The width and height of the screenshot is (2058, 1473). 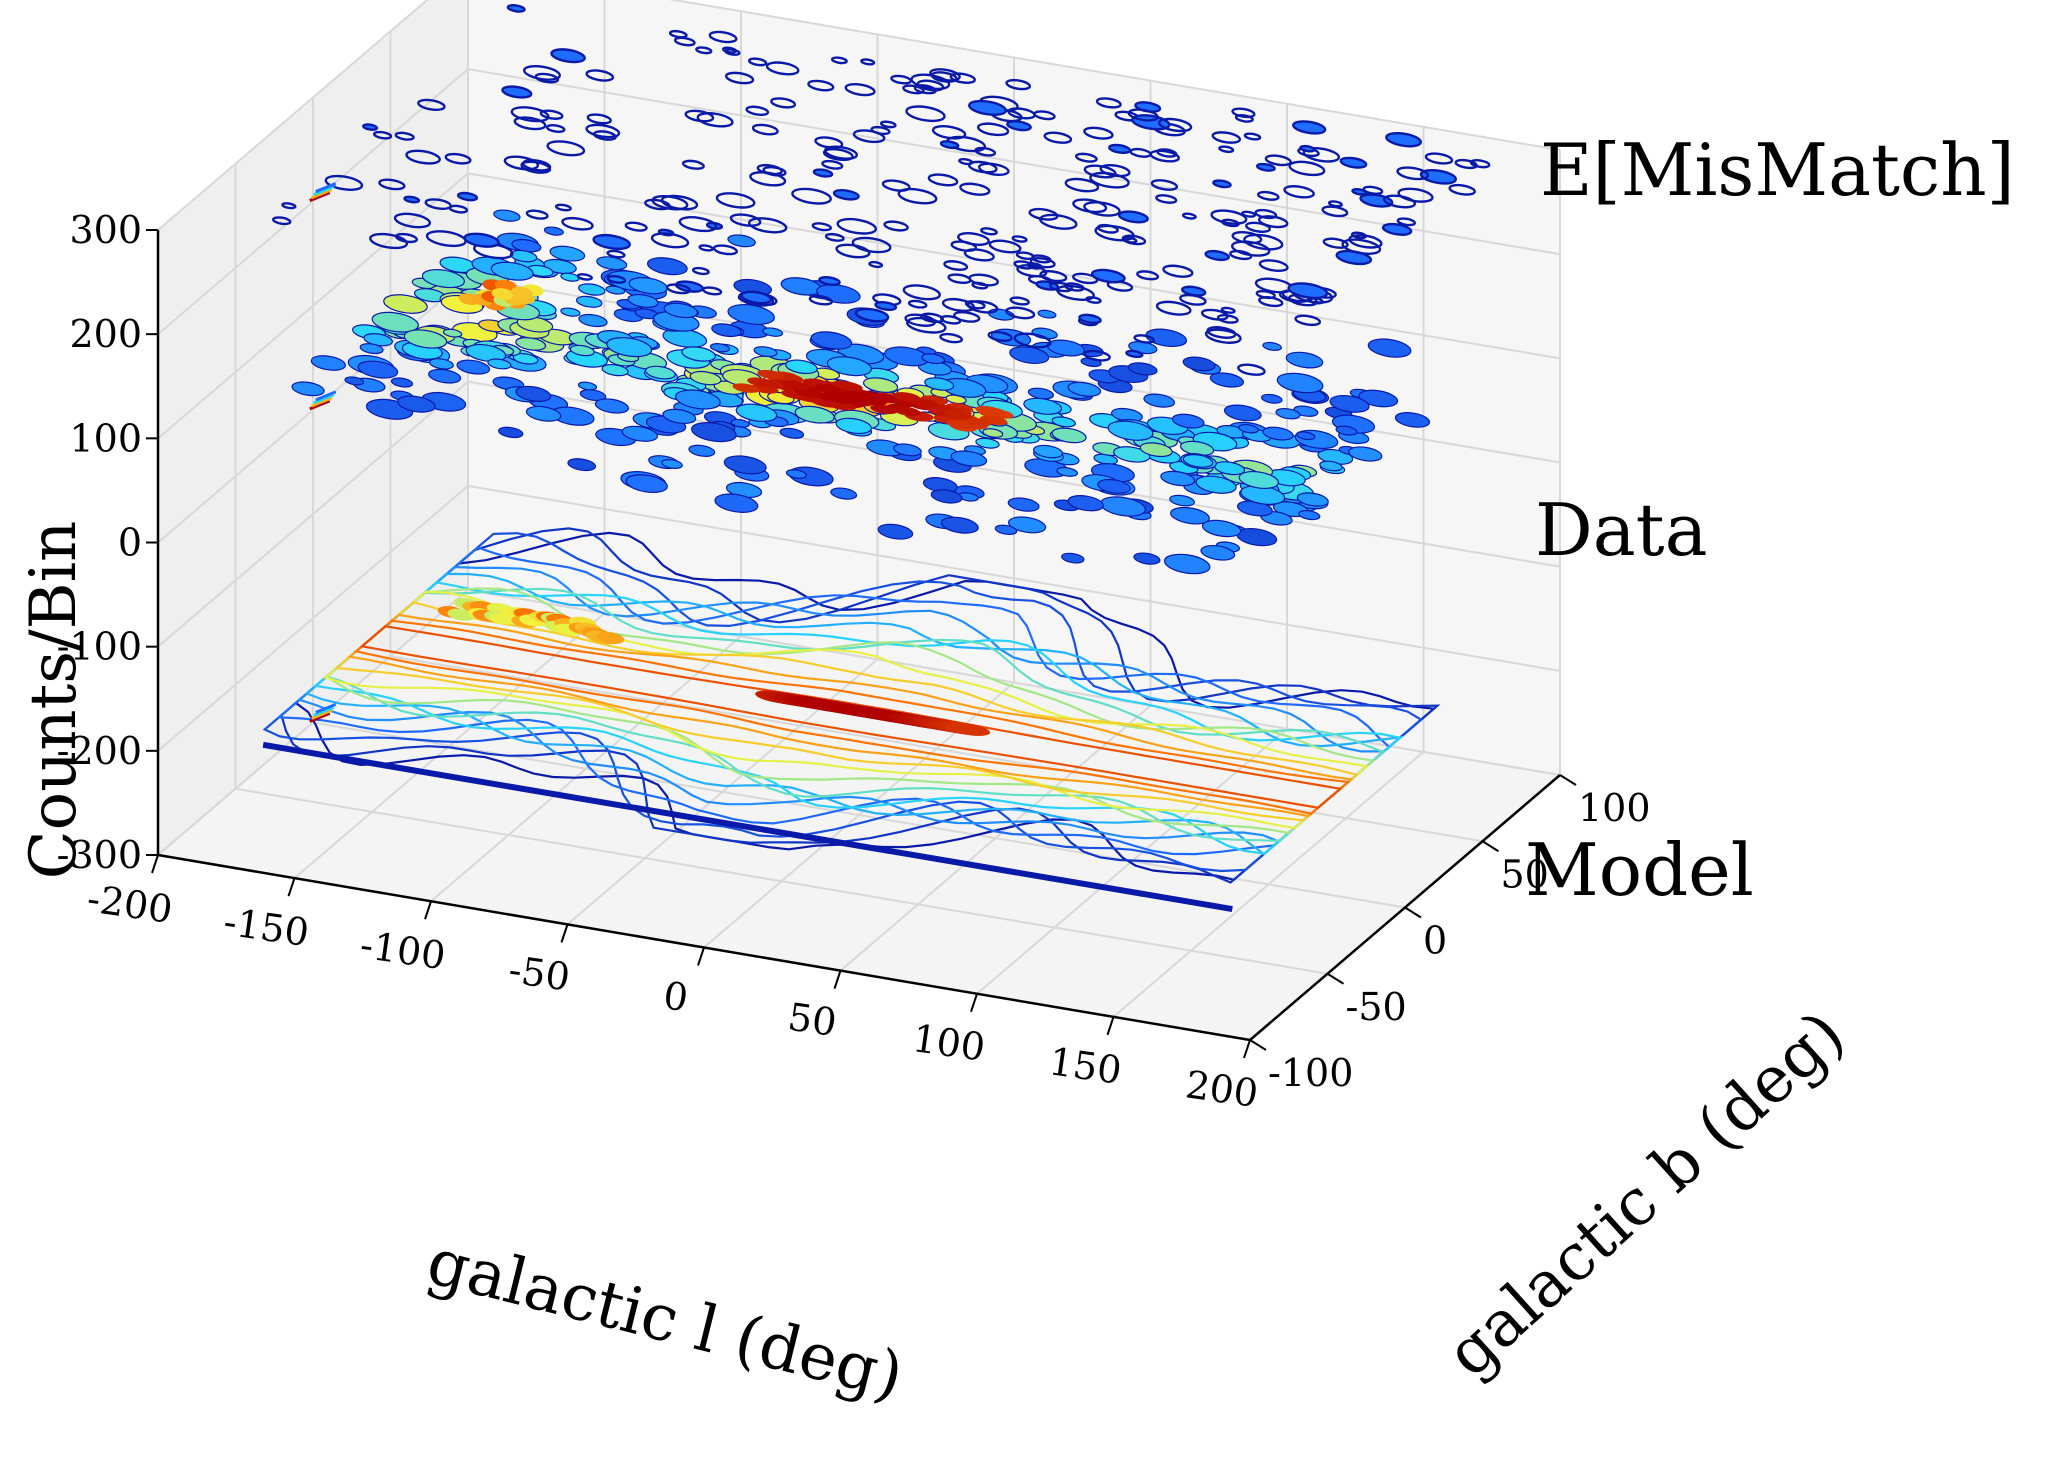 I want to click on z-tick-label: 300, so click(x=105, y=230).